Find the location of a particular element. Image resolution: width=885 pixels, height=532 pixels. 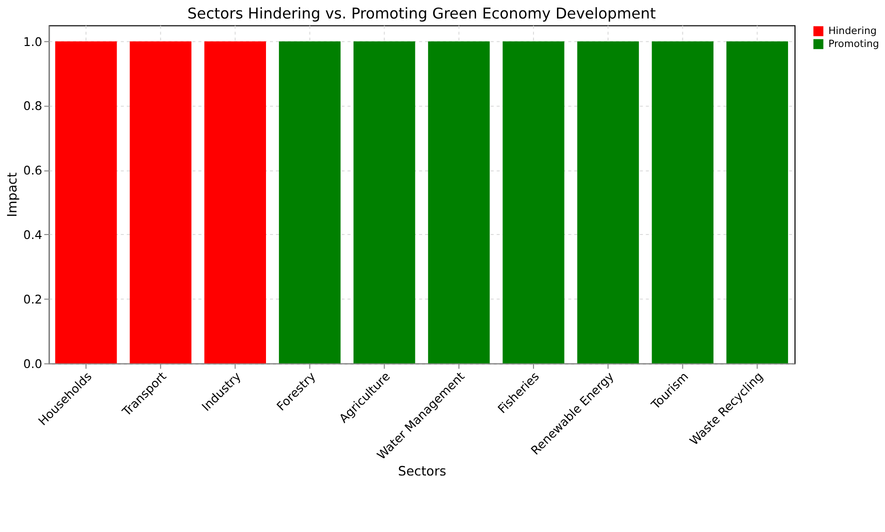

y-axis-title: Impact is located at coordinates (12, 195).